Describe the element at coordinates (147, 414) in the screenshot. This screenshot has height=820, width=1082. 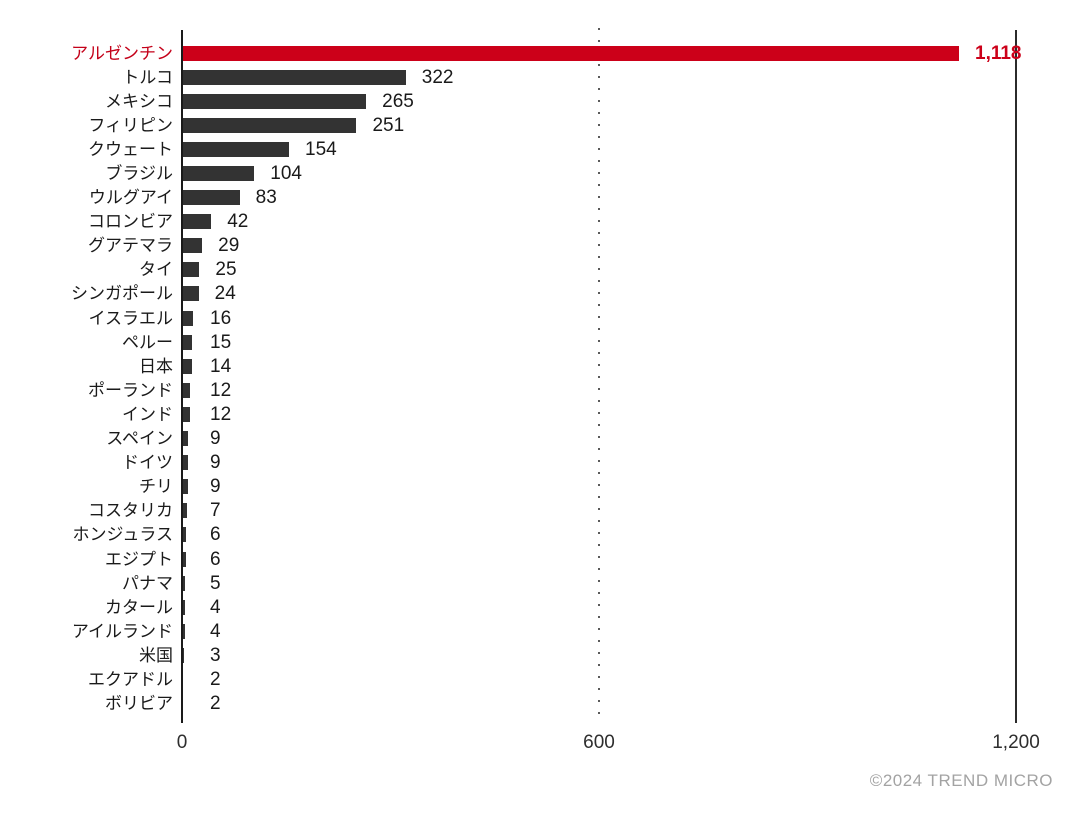
I see `category-label: インド` at that location.